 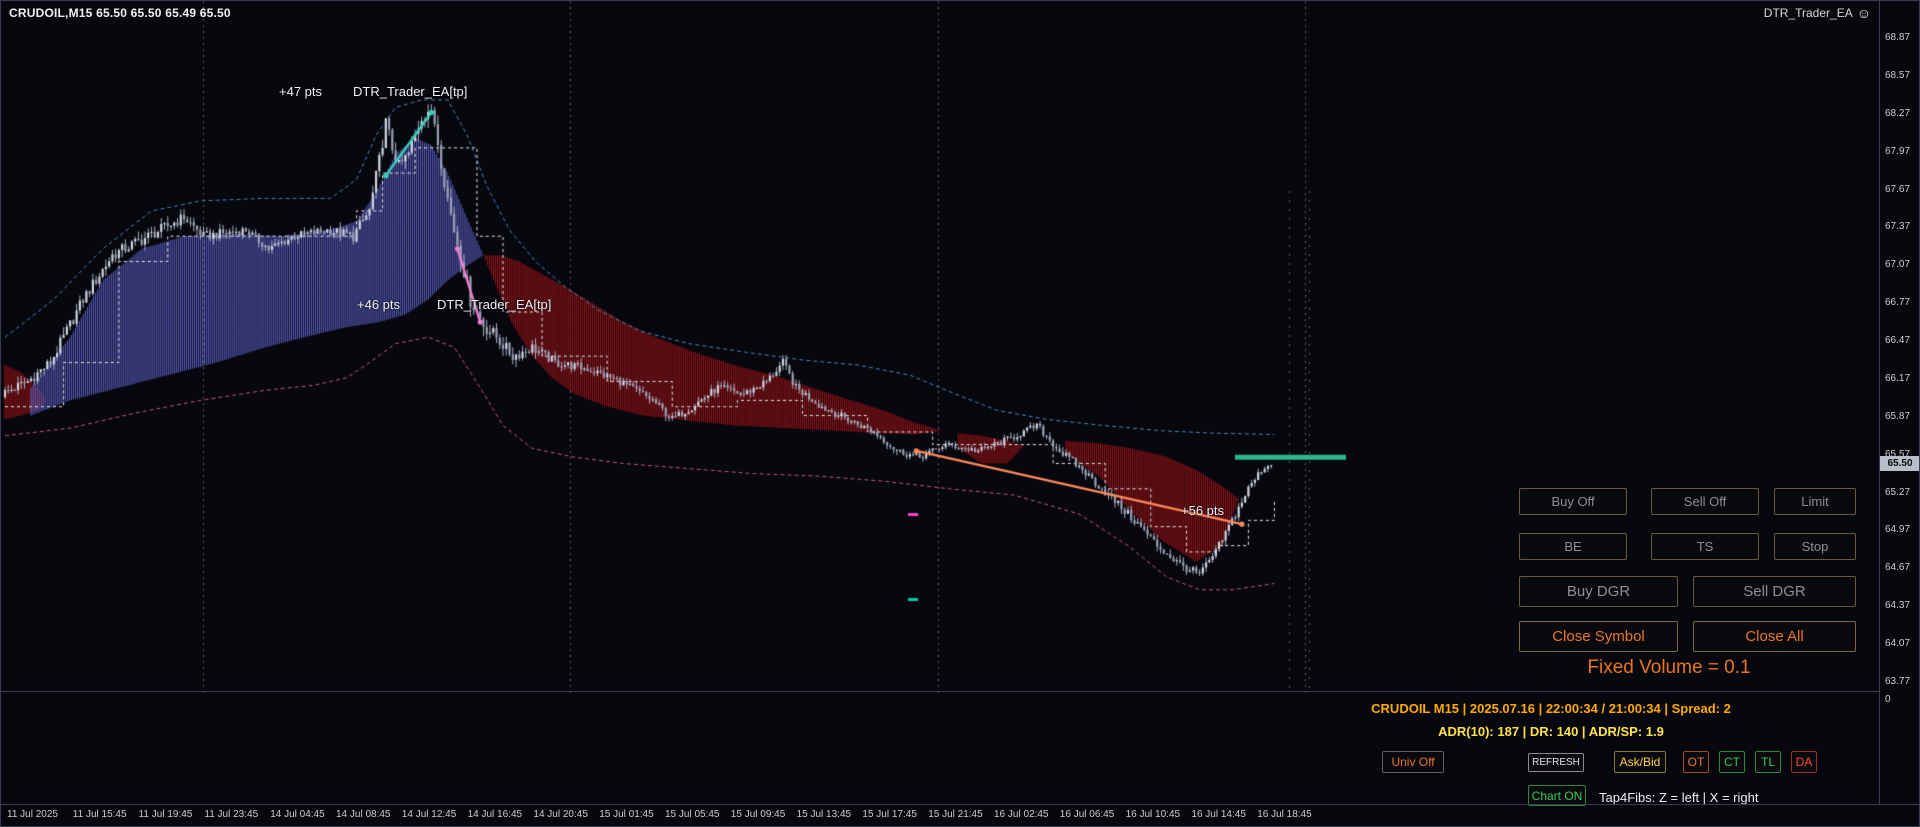 What do you see at coordinates (1898, 151) in the screenshot?
I see `price-axis-label: 67.97` at bounding box center [1898, 151].